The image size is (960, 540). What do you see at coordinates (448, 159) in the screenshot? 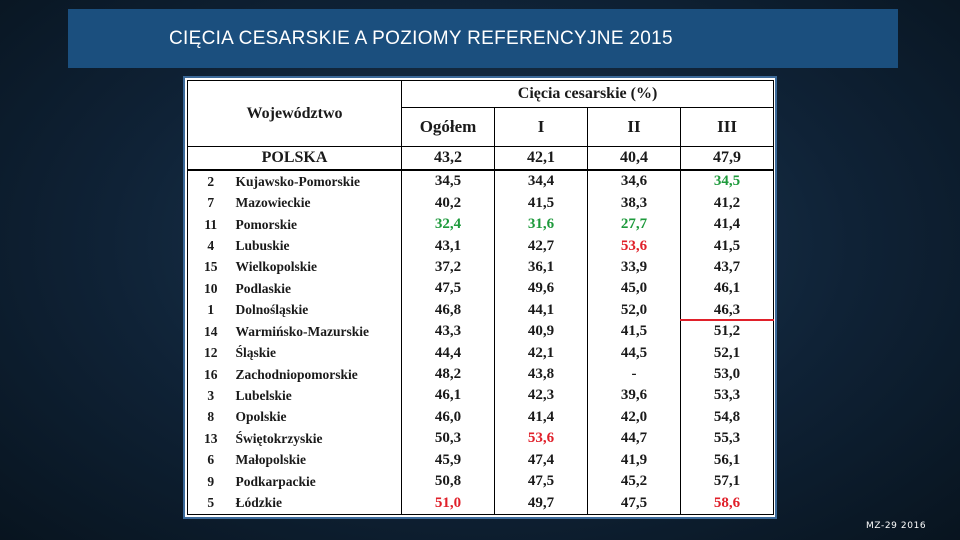
I see `total-value: 43,2` at bounding box center [448, 159].